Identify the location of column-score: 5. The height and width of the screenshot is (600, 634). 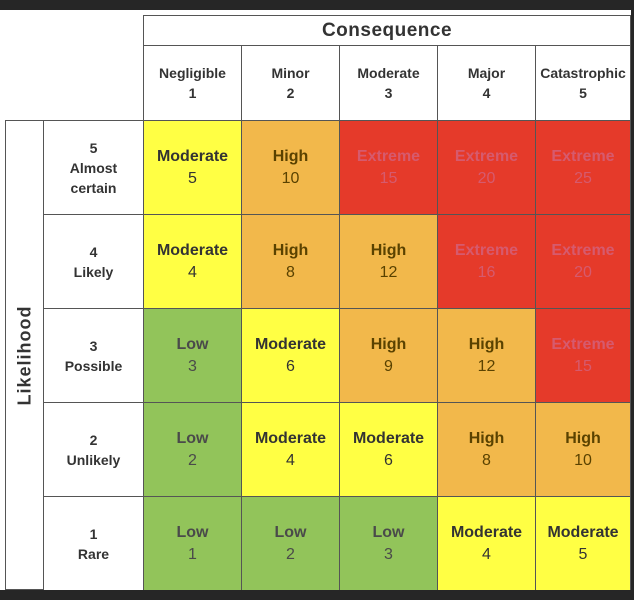
(583, 93).